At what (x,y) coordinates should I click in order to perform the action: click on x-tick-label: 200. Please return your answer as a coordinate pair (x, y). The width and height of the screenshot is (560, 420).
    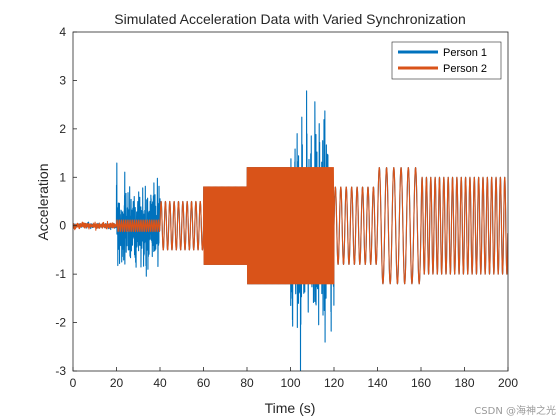
    Looking at the image, I should click on (508, 383).